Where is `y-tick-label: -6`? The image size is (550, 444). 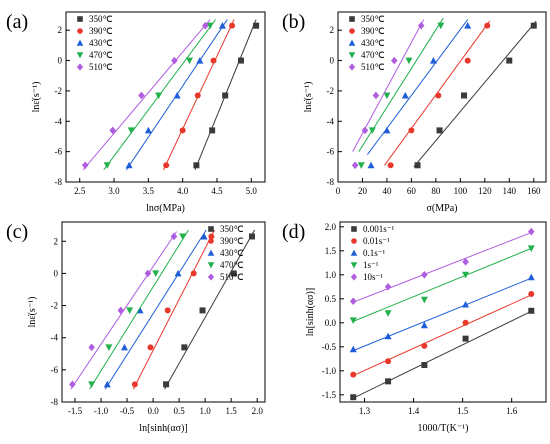
y-tick-label: -6 is located at coordinates (331, 152).